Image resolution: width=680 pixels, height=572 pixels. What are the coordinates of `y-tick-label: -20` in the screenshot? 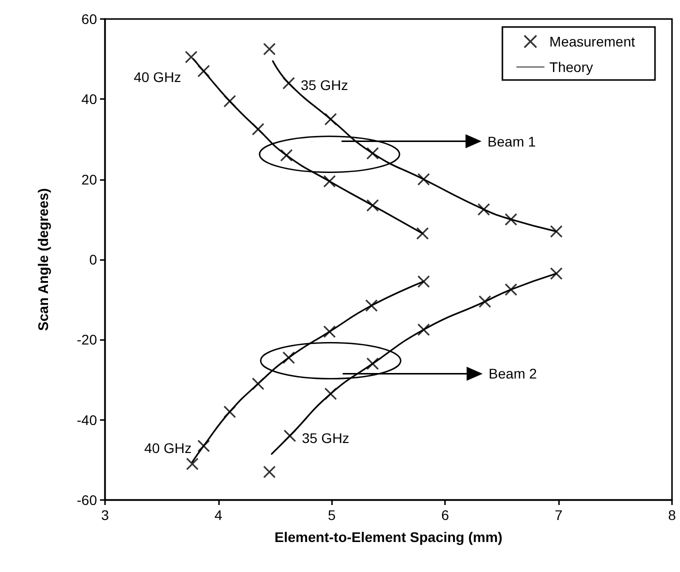 It's located at (87, 340).